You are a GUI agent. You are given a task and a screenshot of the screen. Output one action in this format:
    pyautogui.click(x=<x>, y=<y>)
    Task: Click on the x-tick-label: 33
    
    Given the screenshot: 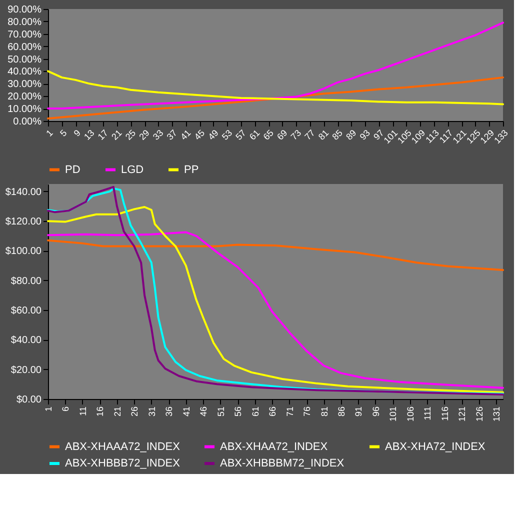 What is the action you would take?
    pyautogui.click(x=158, y=135)
    